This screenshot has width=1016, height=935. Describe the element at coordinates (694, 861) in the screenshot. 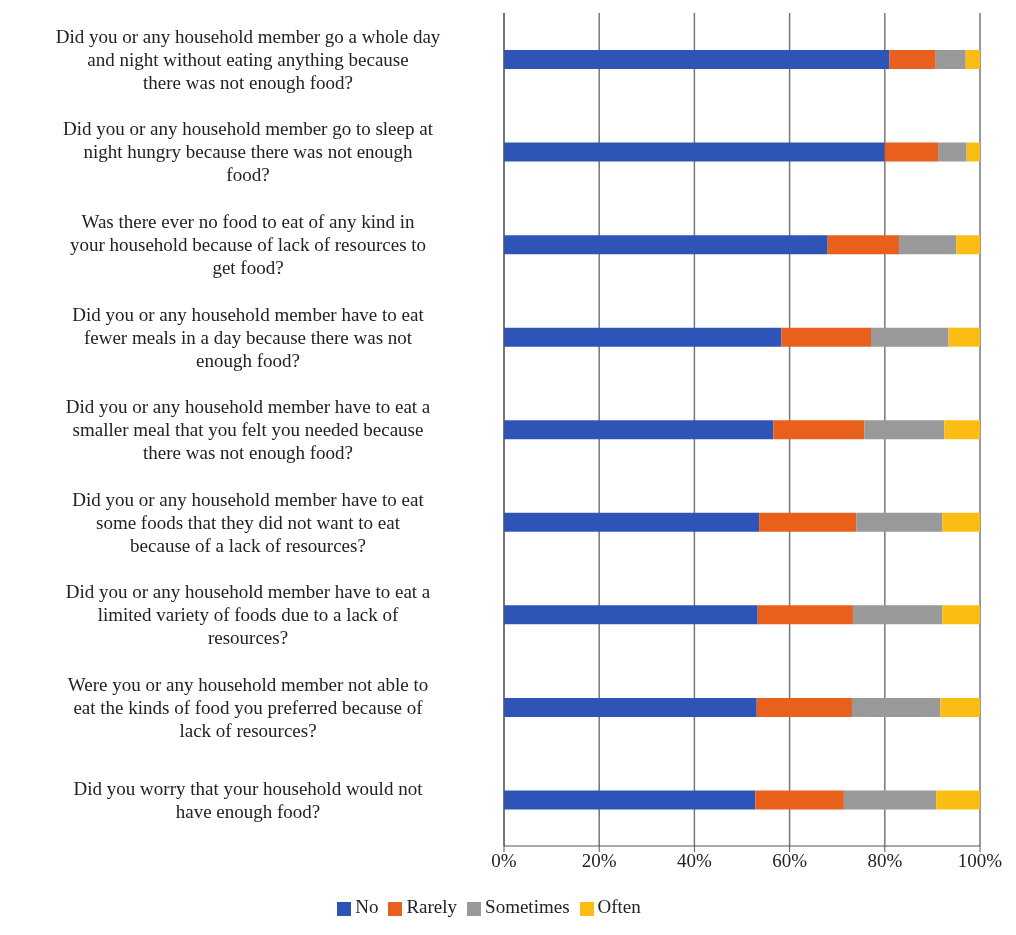

I see `x-tick-label: 40%` at that location.